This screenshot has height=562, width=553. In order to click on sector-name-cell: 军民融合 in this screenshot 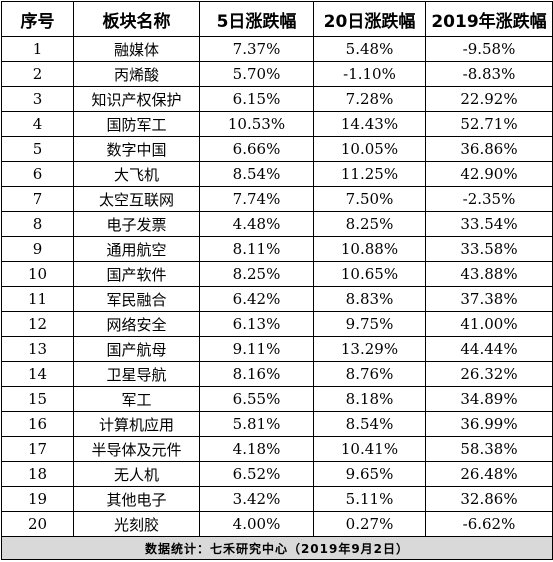, I will do `click(136, 299)`.